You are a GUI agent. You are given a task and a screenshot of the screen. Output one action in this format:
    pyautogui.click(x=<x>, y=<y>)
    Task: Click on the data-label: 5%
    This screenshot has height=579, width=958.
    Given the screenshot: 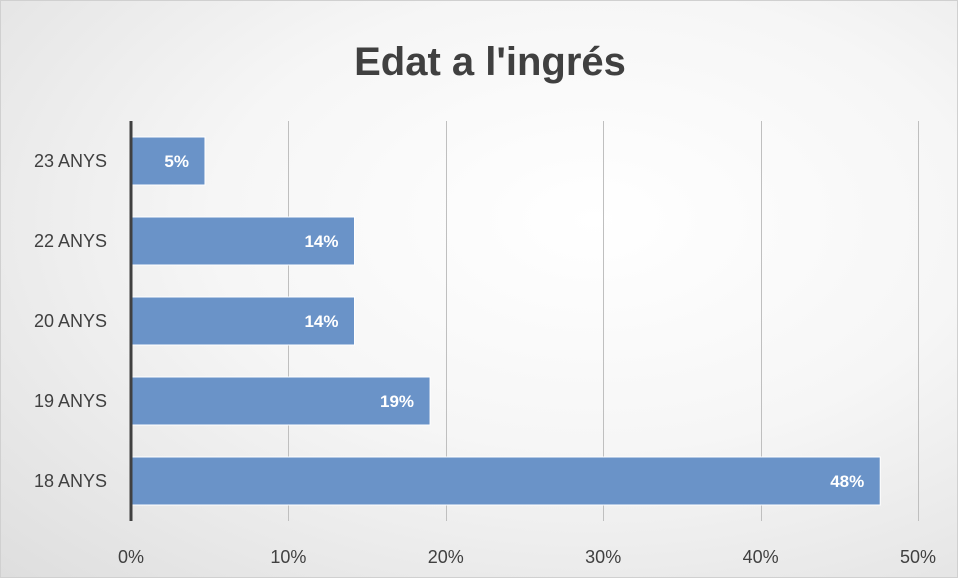 What is the action you would take?
    pyautogui.click(x=176, y=161)
    